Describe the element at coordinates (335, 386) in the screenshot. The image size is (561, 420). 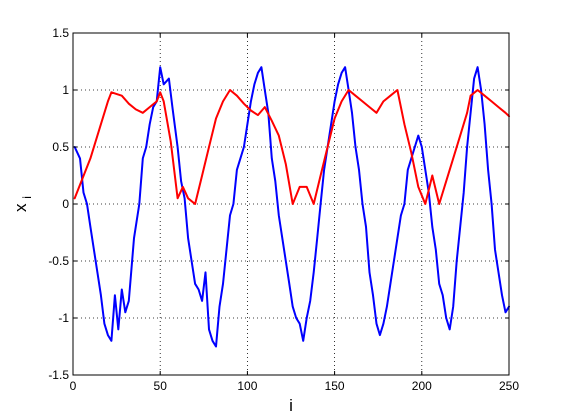
I see `x-tick-label: 150` at that location.